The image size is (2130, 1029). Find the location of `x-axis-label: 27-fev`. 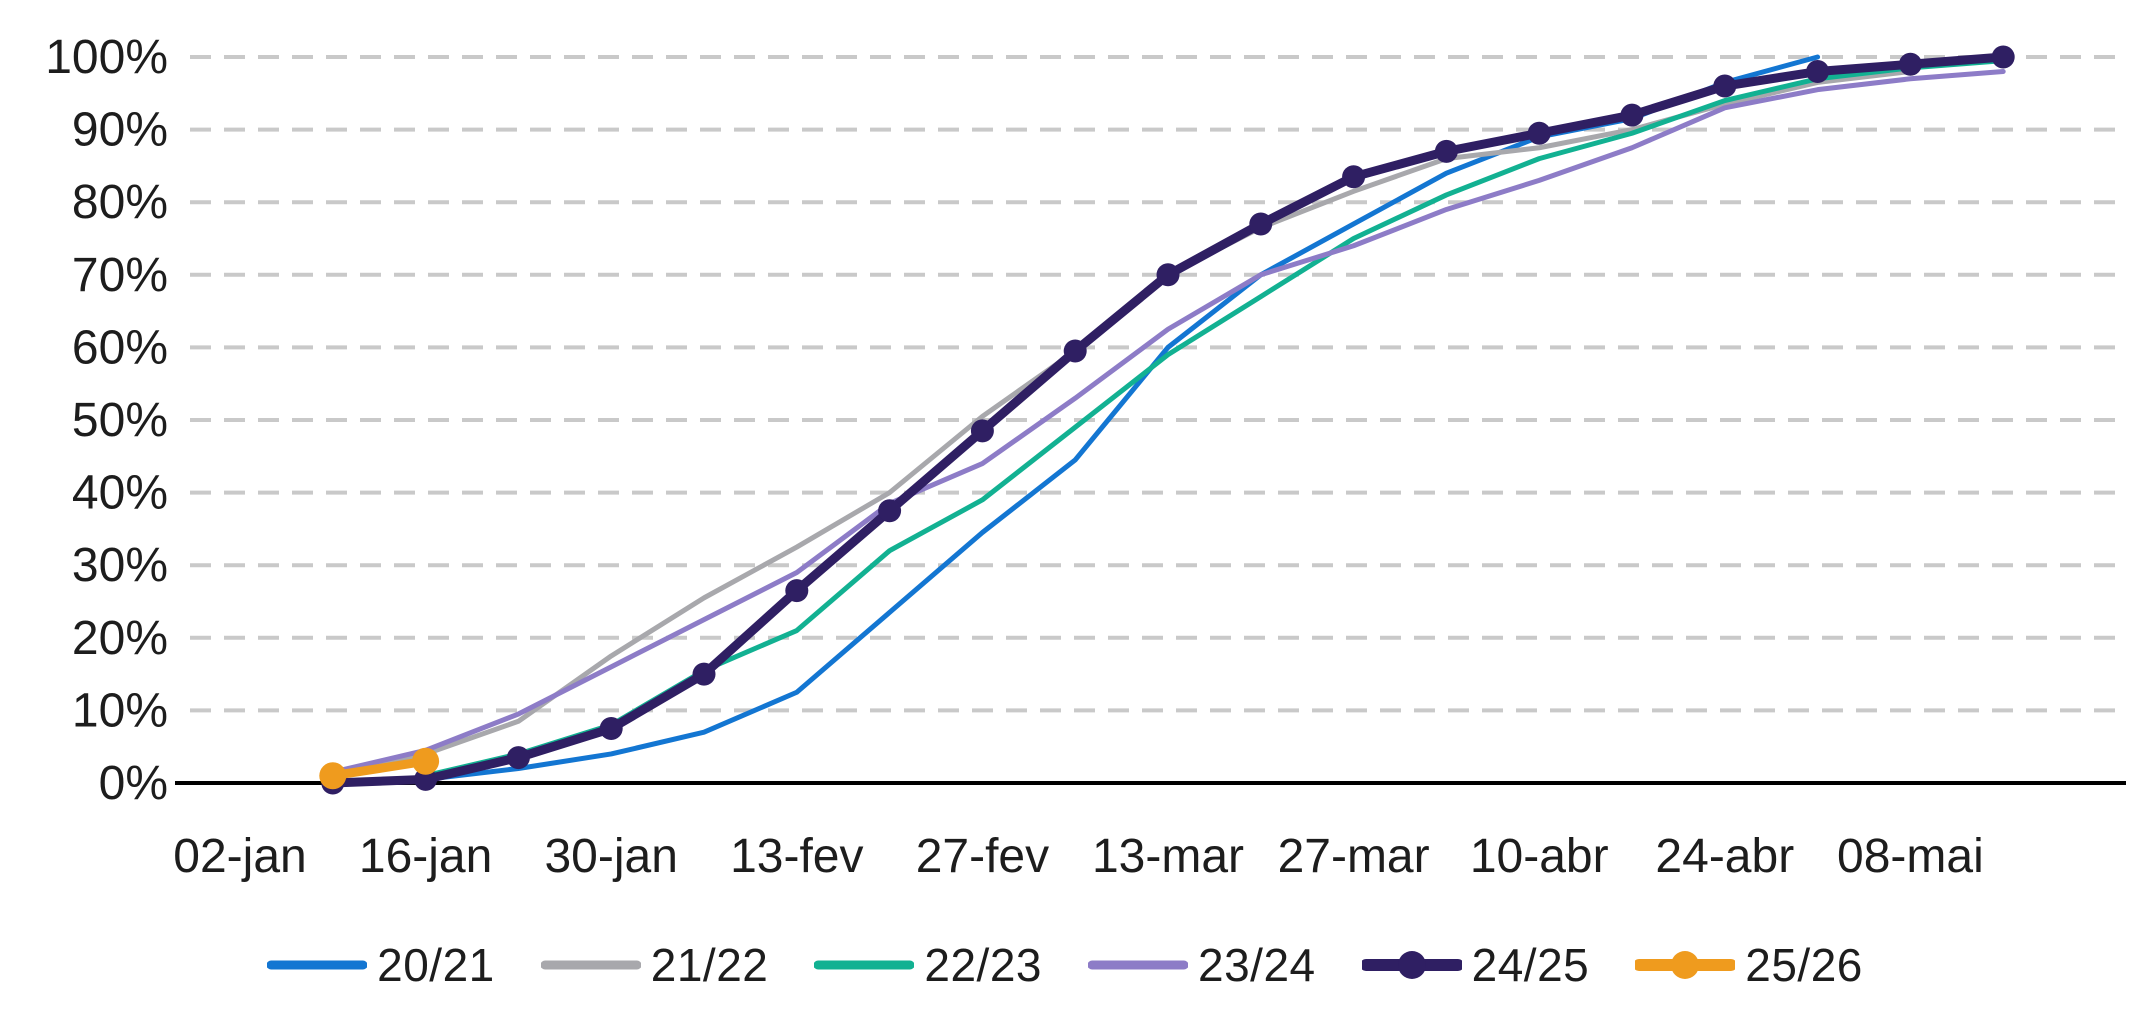

x-axis-label: 27-fev is located at coordinates (982, 856).